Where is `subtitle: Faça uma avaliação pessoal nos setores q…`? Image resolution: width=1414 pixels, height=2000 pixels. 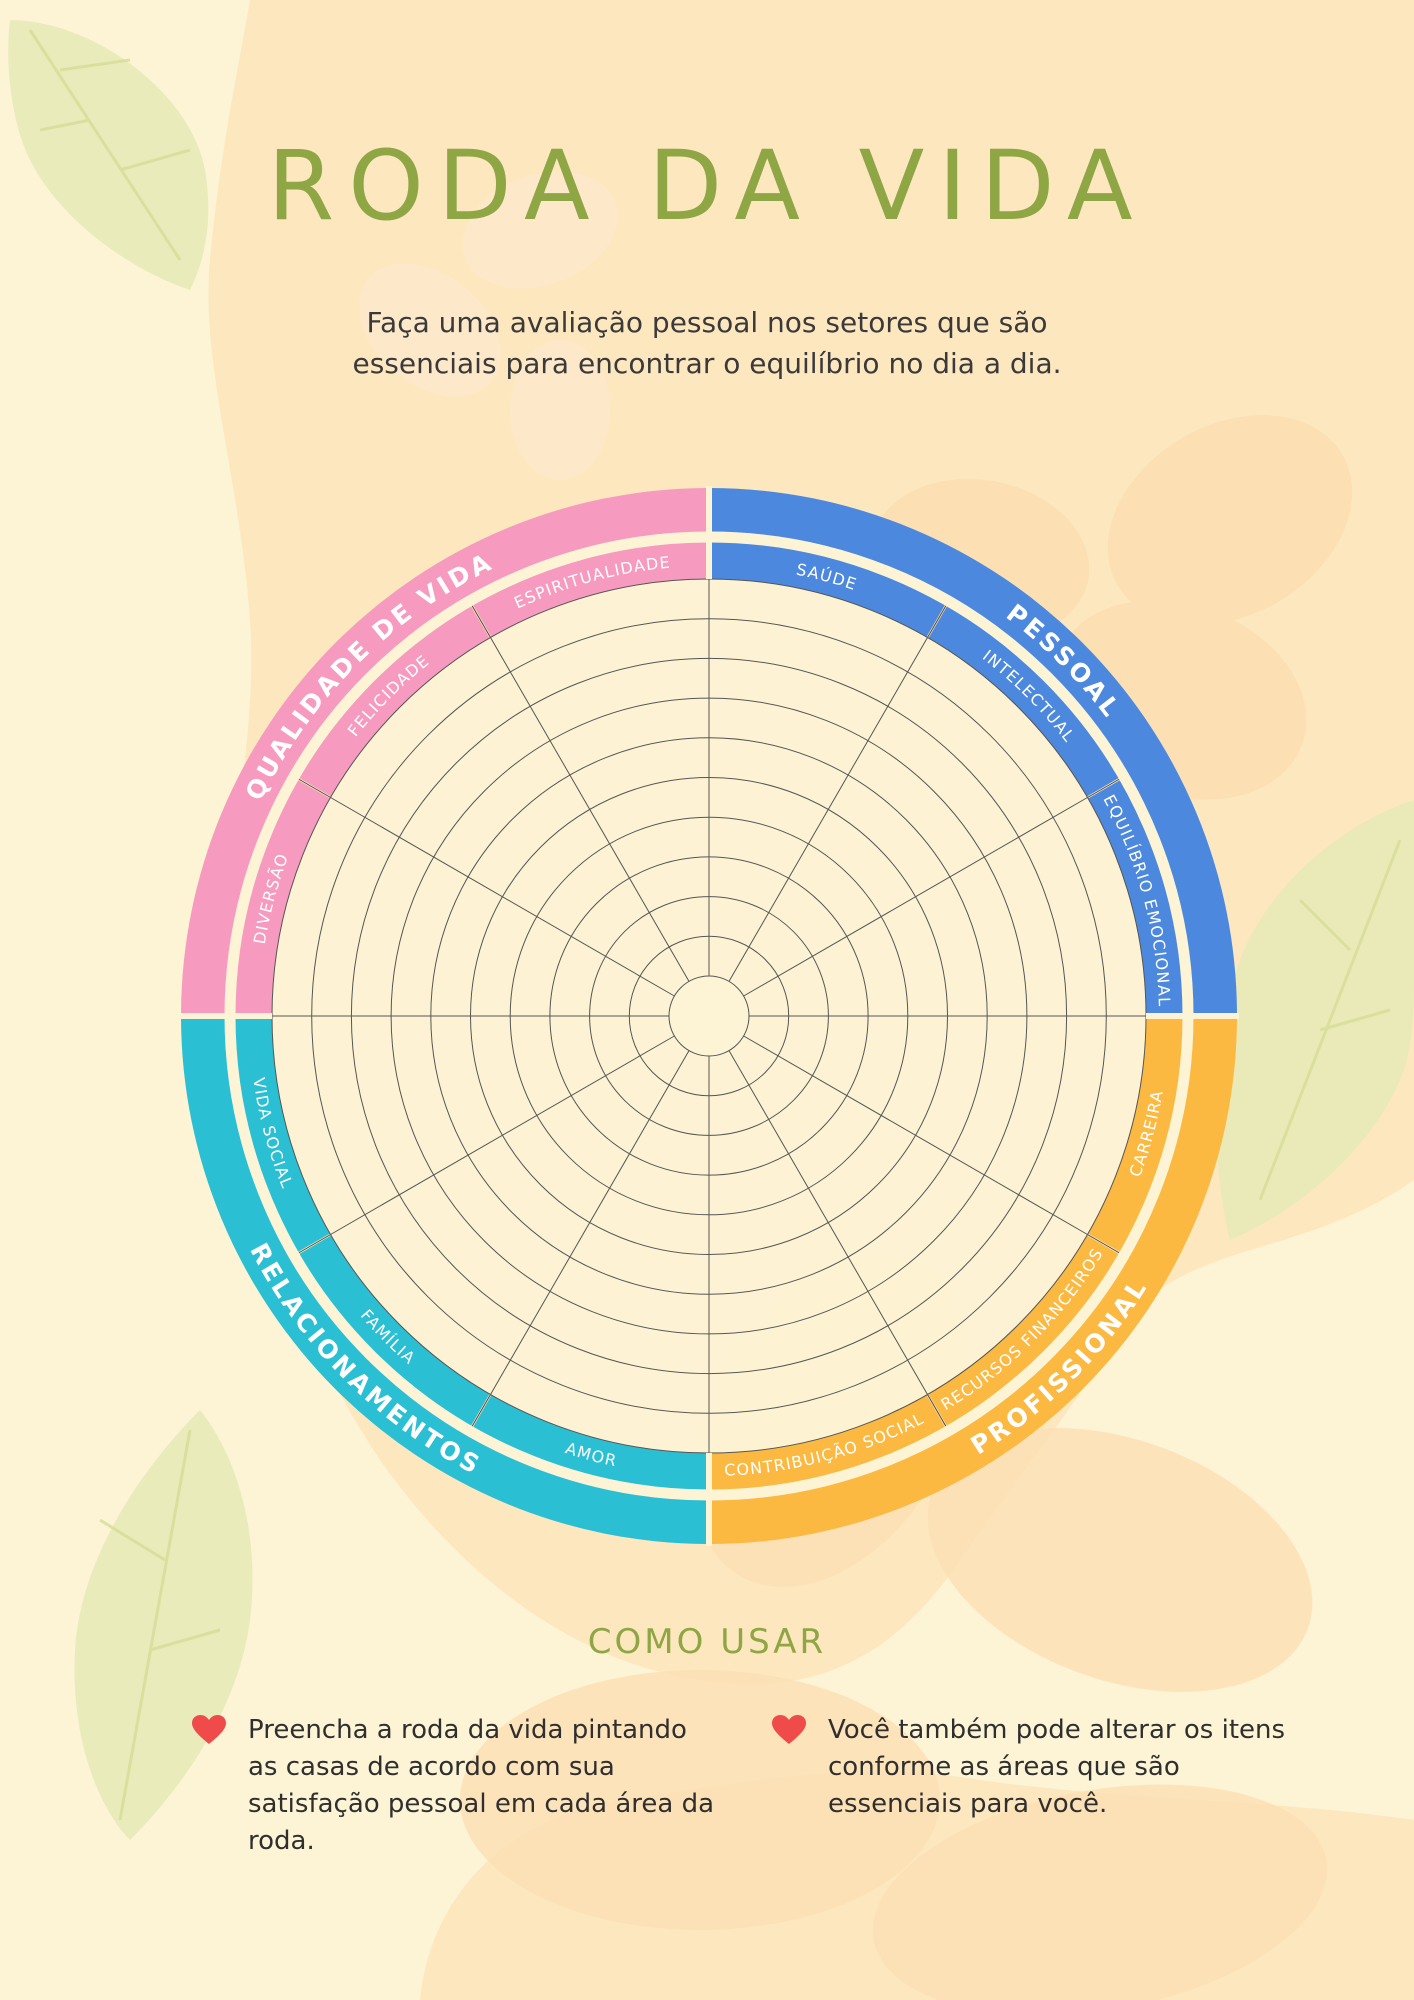 subtitle: Faça uma avaliação pessoal nos setores q… is located at coordinates (707, 343).